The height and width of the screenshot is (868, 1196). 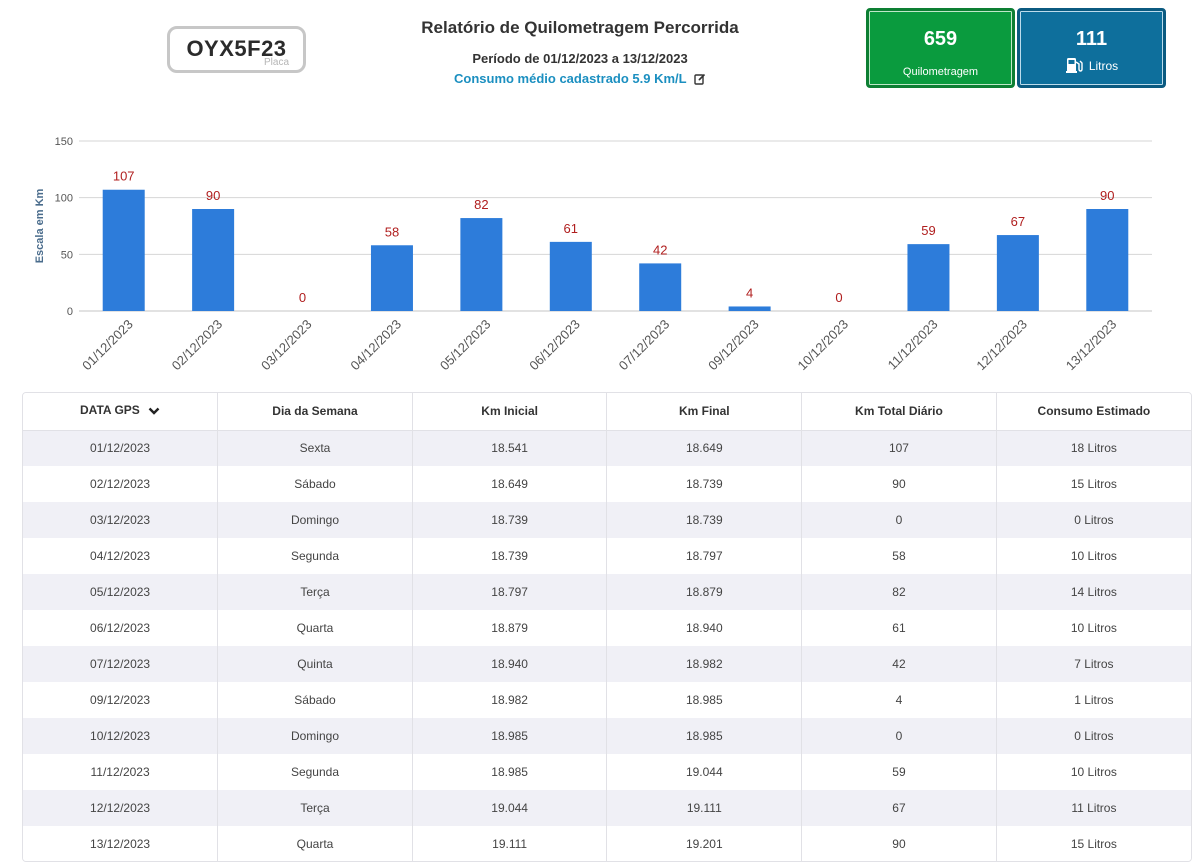 I want to click on cell-km-start: 19.044, so click(x=510, y=808).